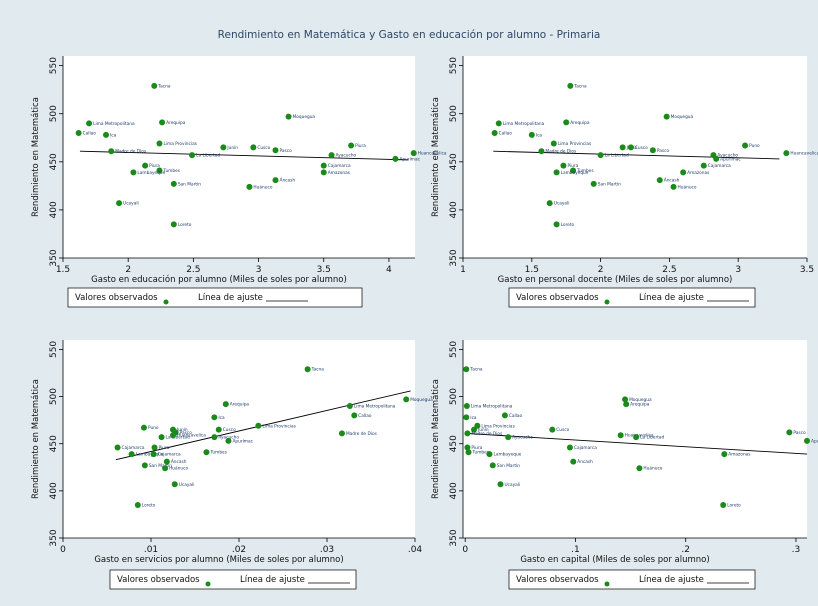 The width and height of the screenshot is (818, 606). I want to click on point-label: Ucayali, so click(512, 485).